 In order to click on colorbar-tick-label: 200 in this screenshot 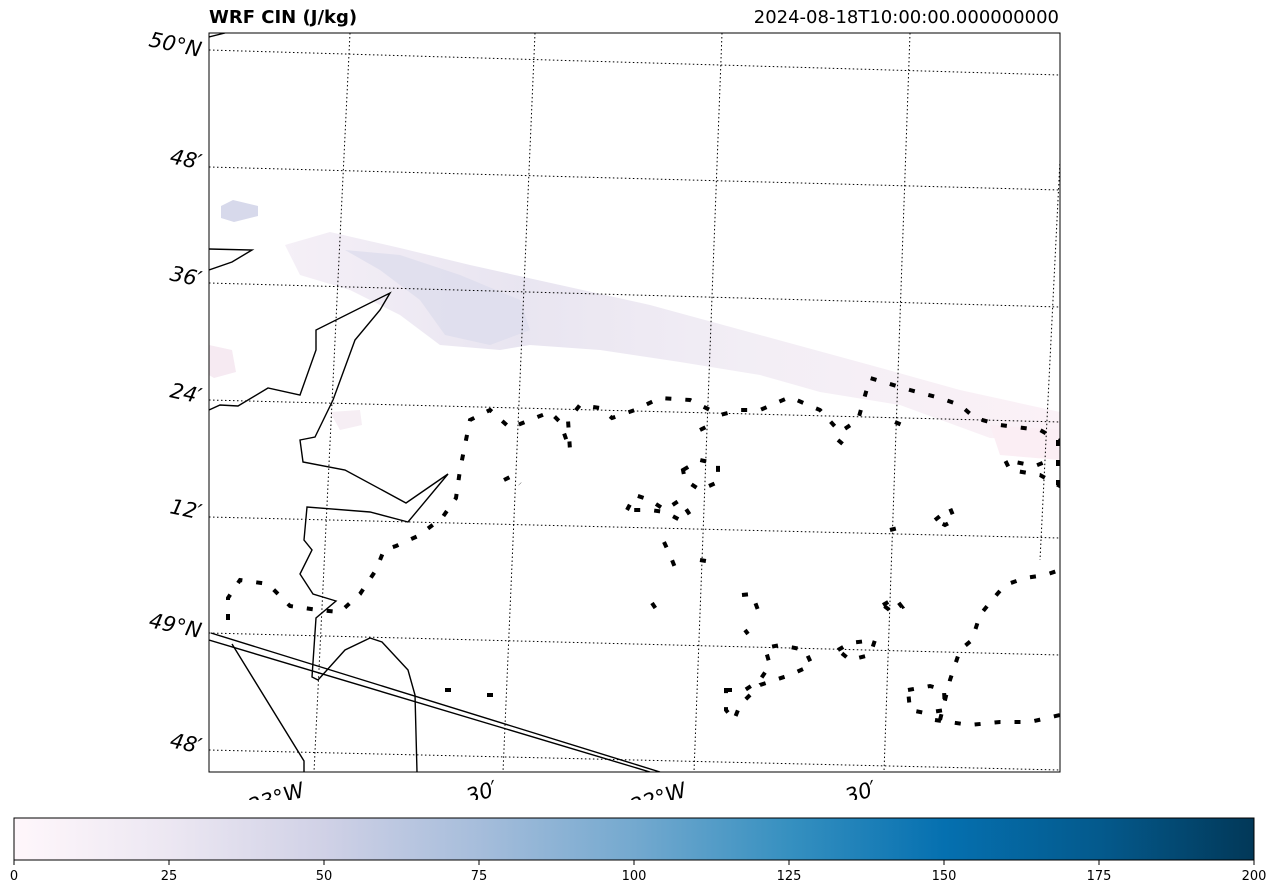, I will do `click(1254, 876)`.